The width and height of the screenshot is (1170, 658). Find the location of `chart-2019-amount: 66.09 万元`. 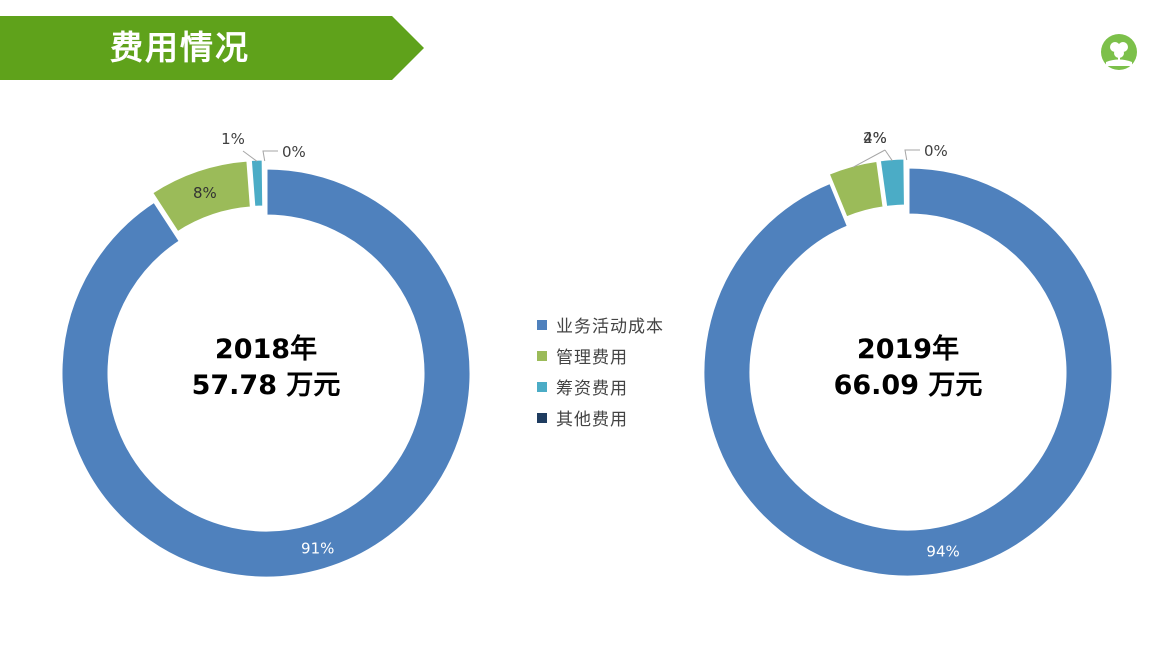

chart-2019-amount: 66.09 万元 is located at coordinates (908, 385).